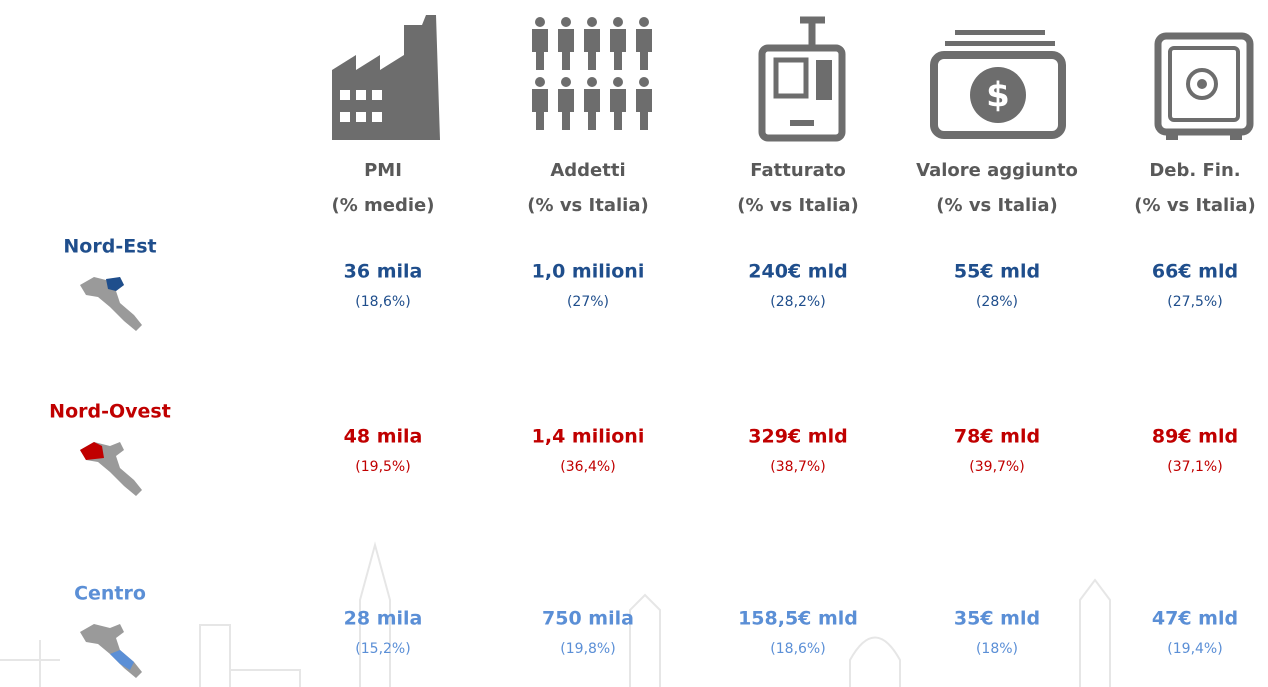 The height and width of the screenshot is (687, 1268). I want to click on cell-value: 1,0 milioni, so click(588, 272).